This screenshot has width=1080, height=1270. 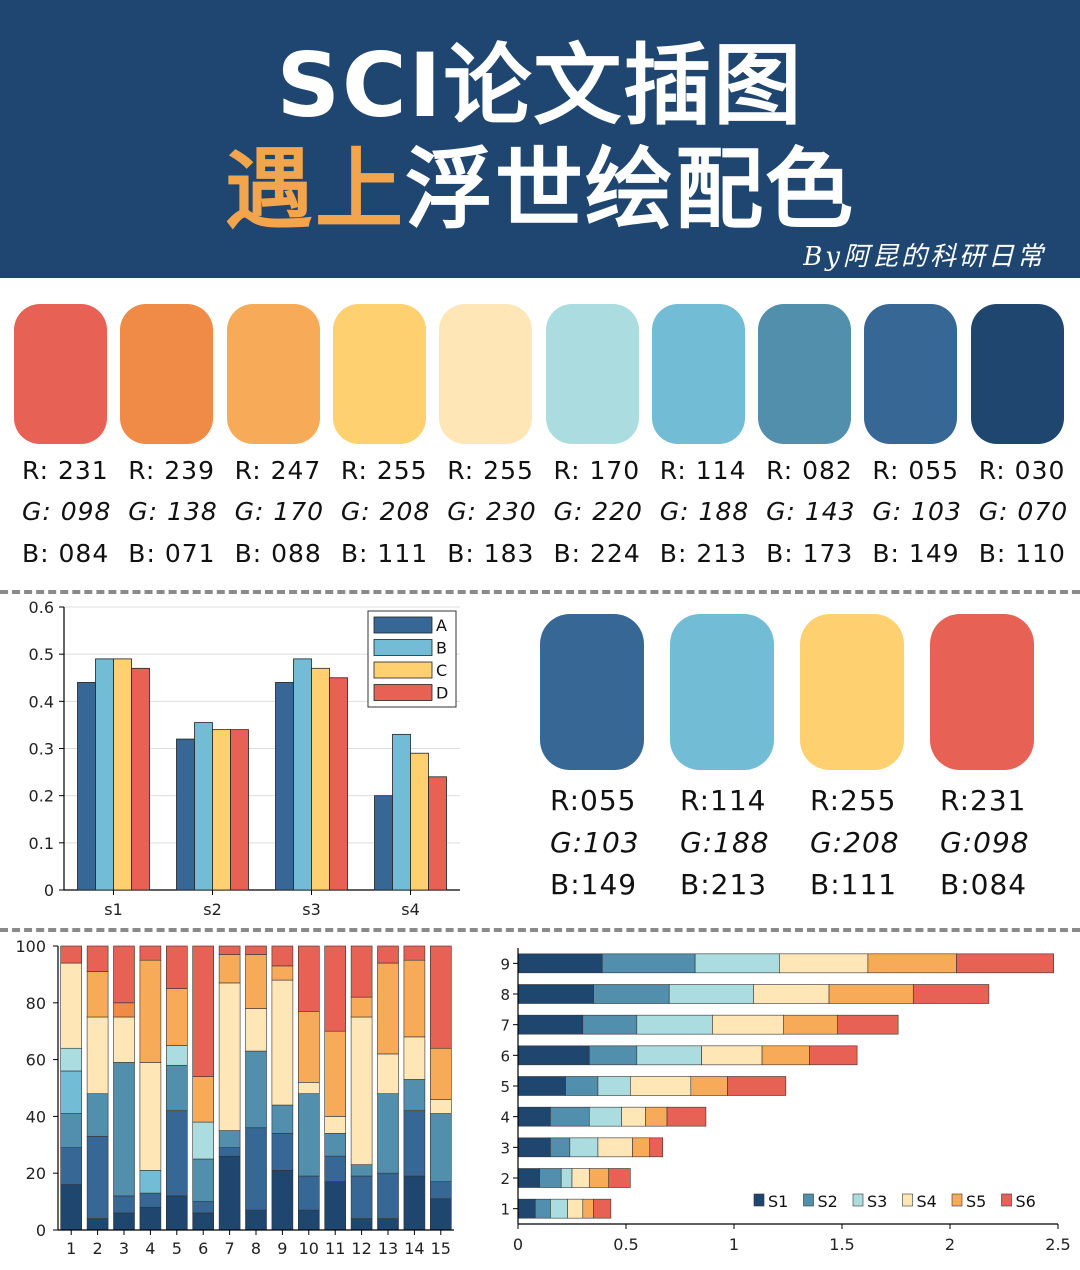 What do you see at coordinates (917, 511) in the screenshot?
I see `rgb-g-value: G: 103` at bounding box center [917, 511].